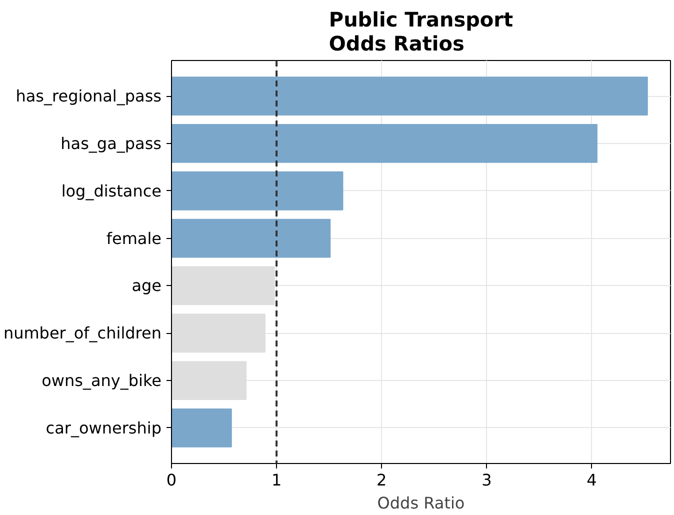 The height and width of the screenshot is (515, 674). I want to click on y-tick-label: number_of_children, so click(82, 333).